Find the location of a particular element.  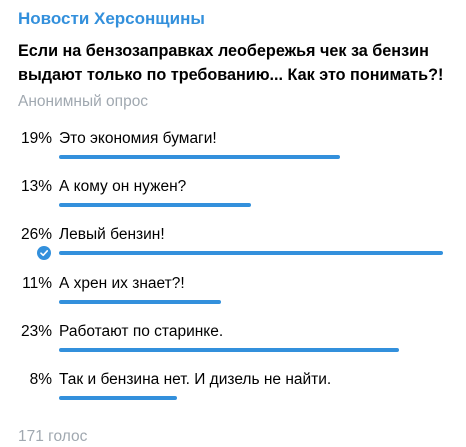

poll-option: 13% А кому он нужен? is located at coordinates (233, 200).